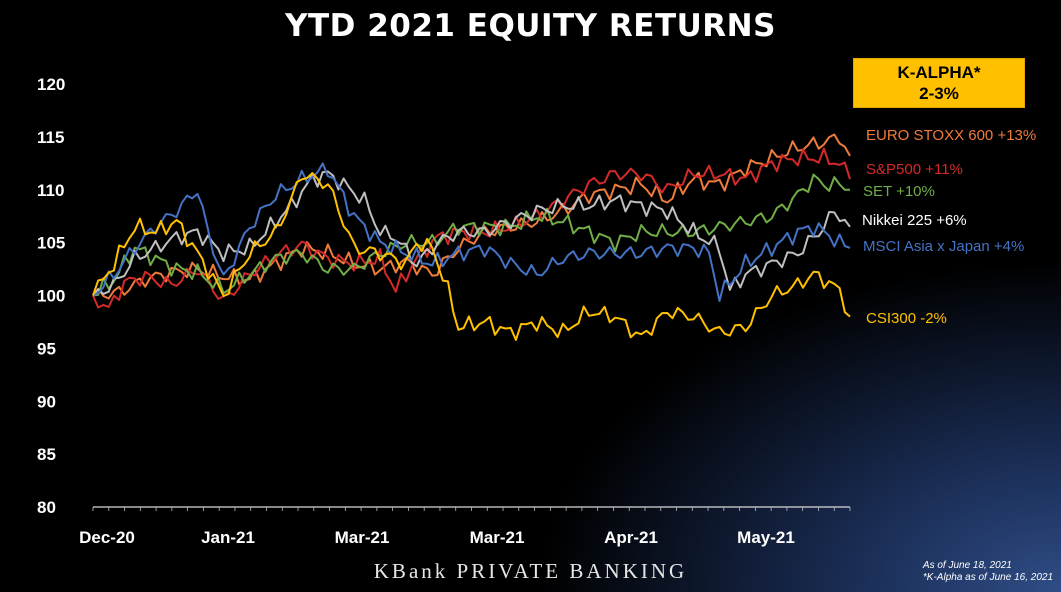  I want to click on series-label: EURO STOXX 600 +13%, so click(951, 135).